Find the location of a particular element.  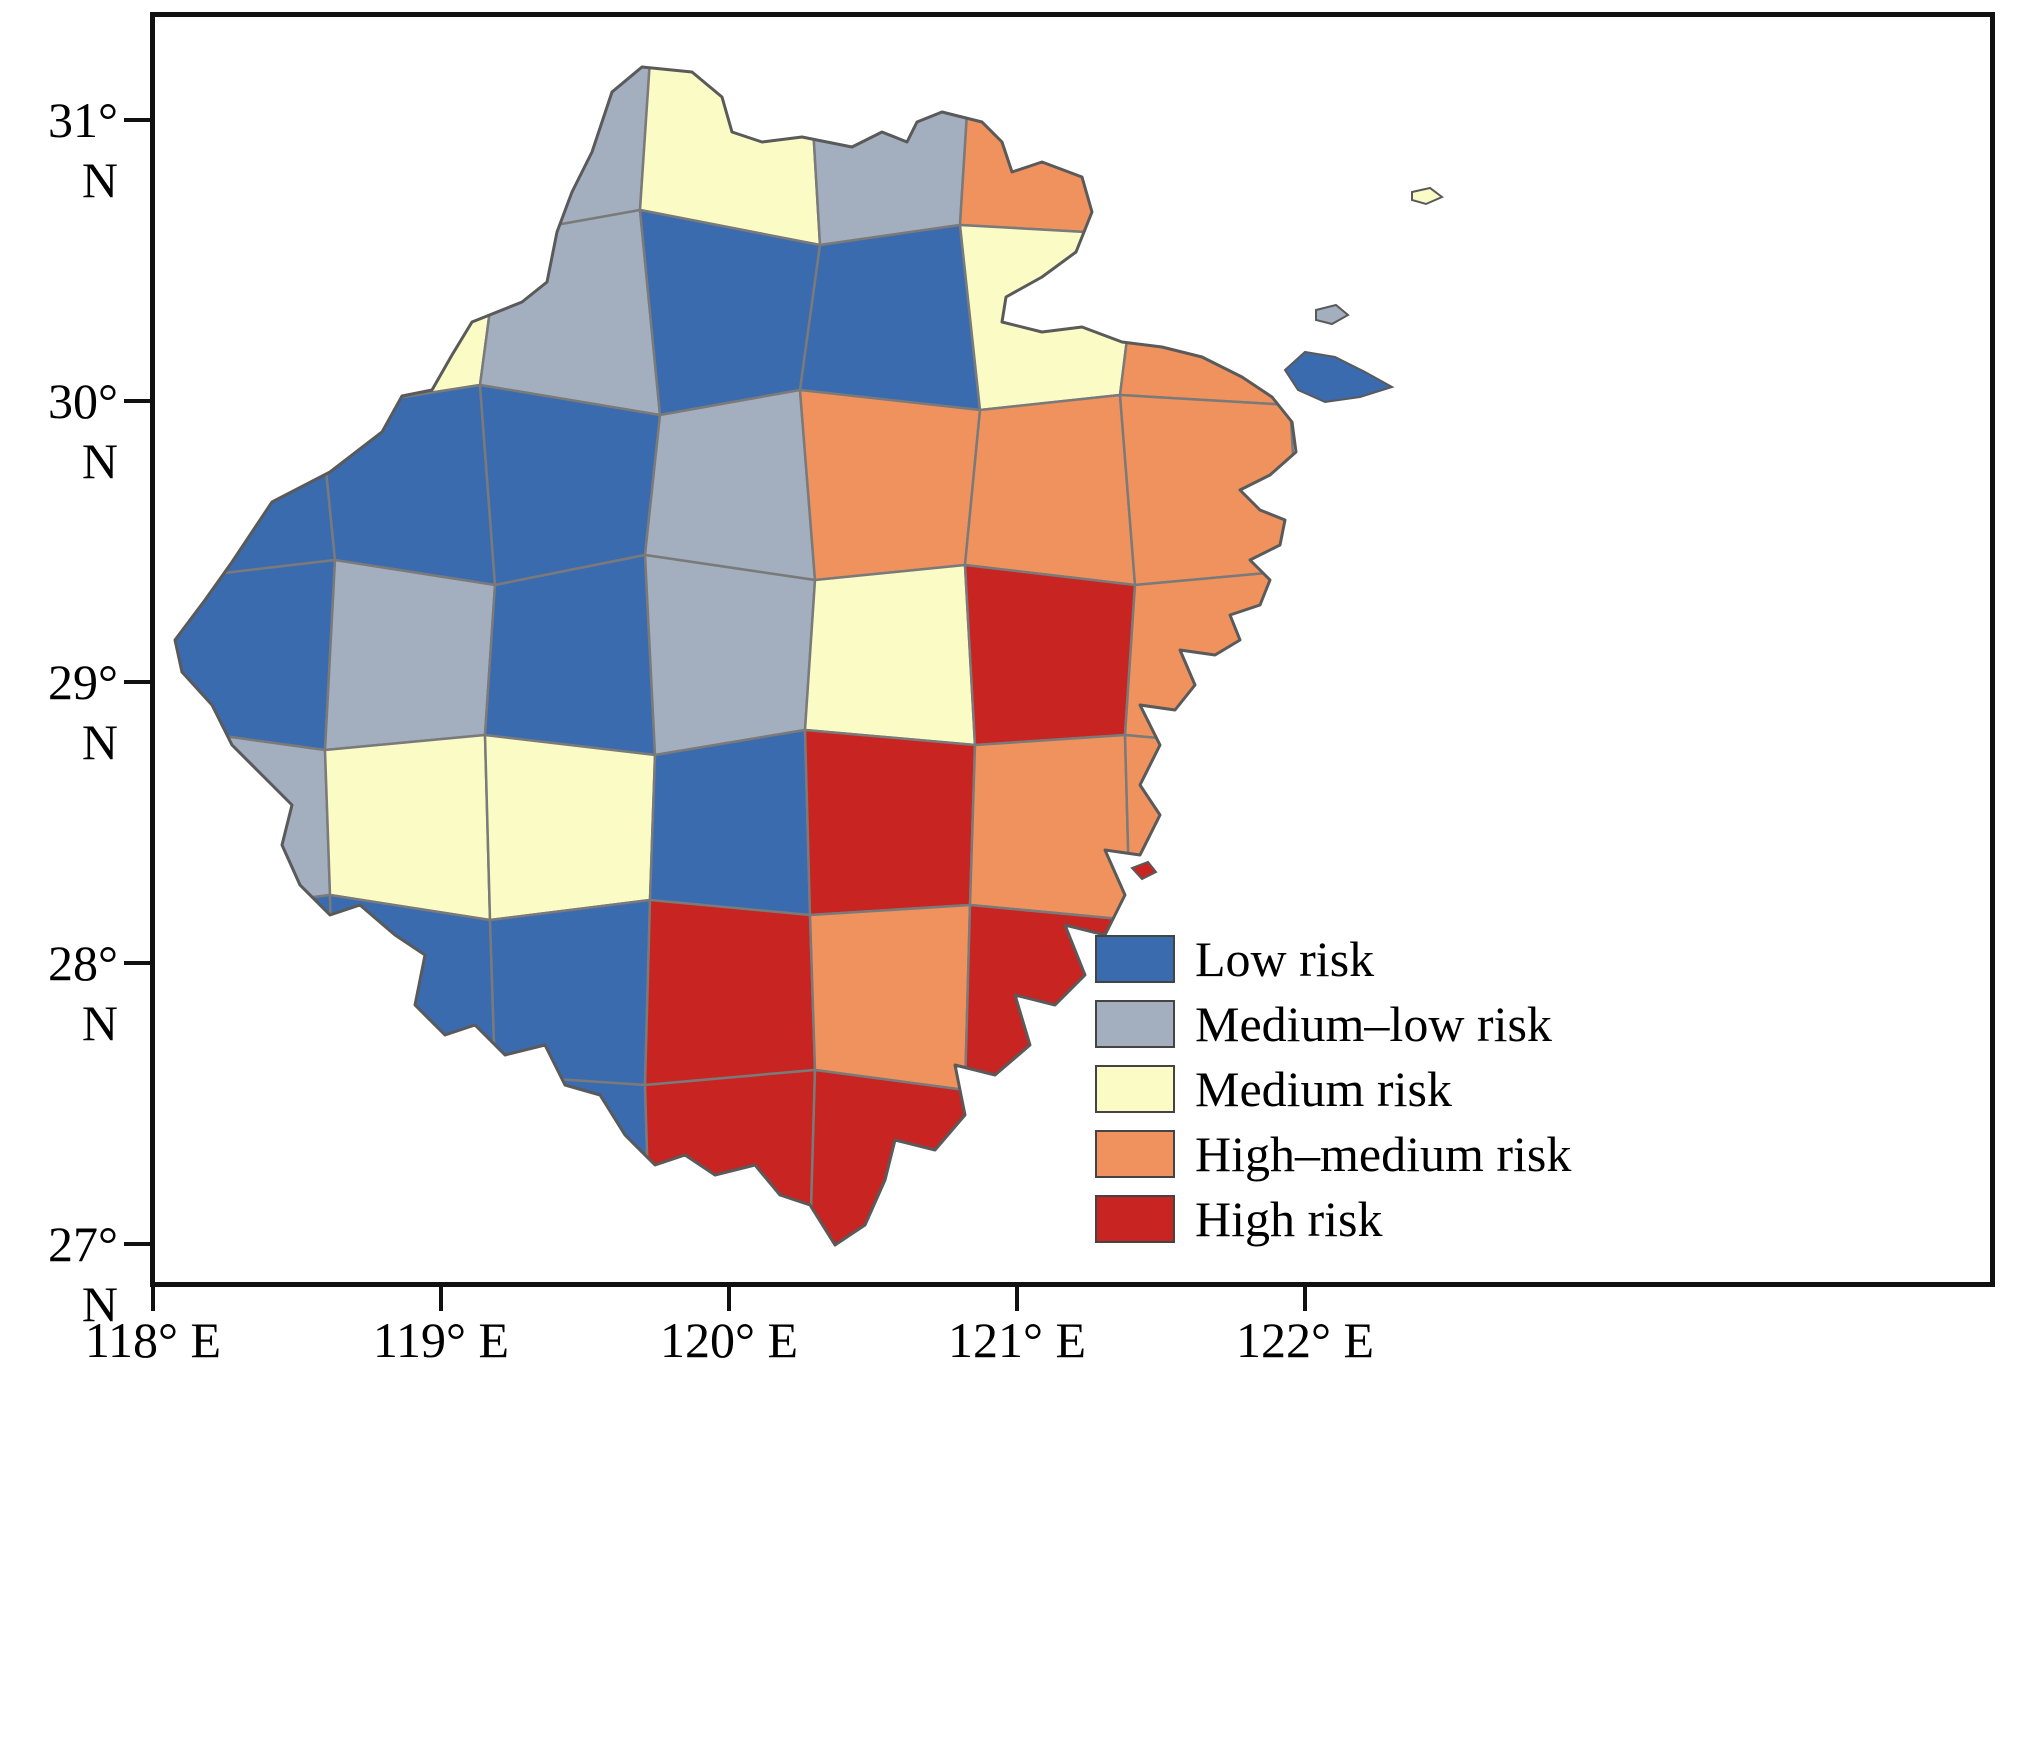

legend-swatch-high-risk is located at coordinates (1135, 1218).